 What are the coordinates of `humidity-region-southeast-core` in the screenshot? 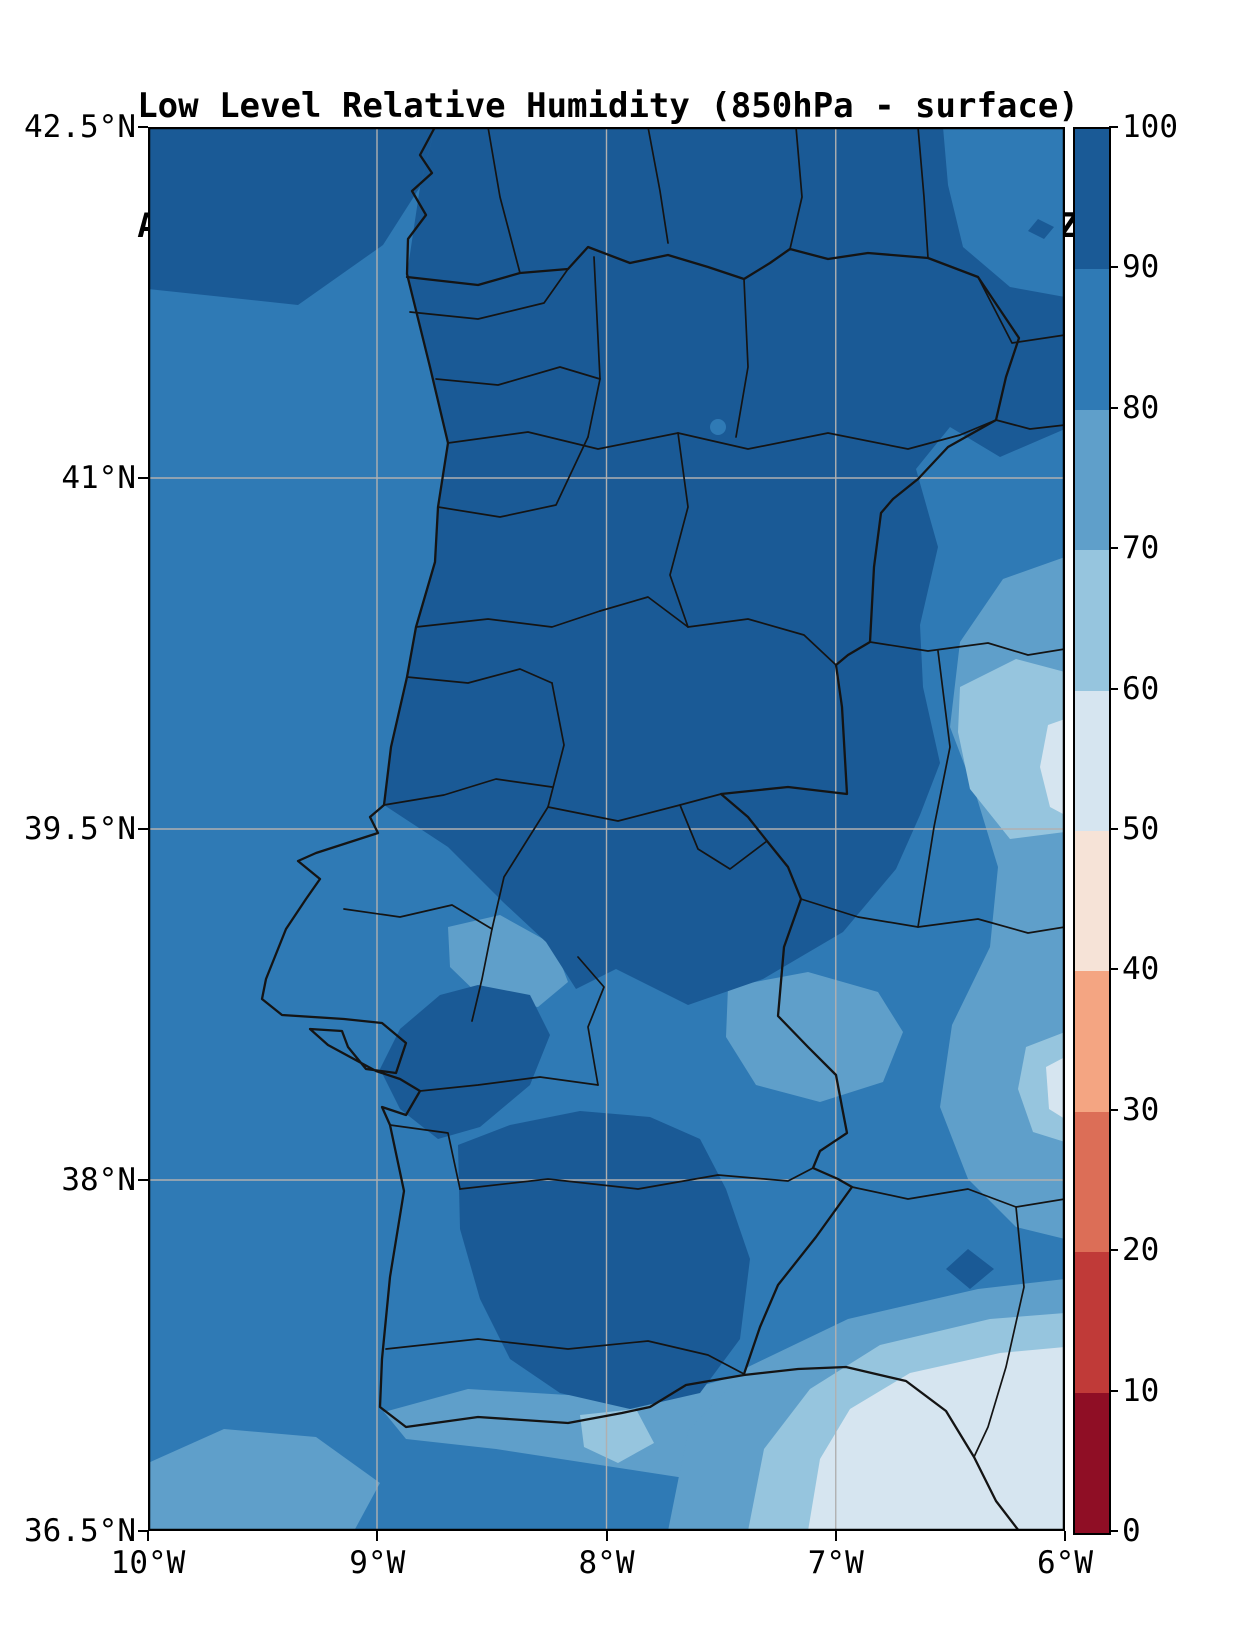 It's located at (936, 1439).